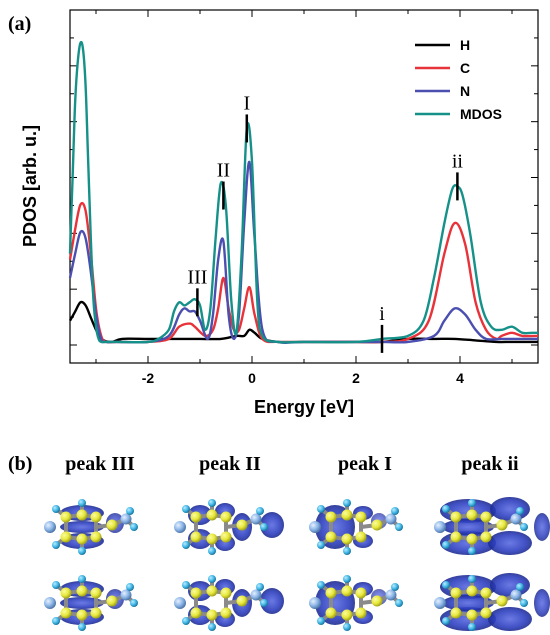 This screenshot has width=550, height=635. What do you see at coordinates (490, 464) in the screenshot?
I see `orbital-column-title: peak ii` at bounding box center [490, 464].